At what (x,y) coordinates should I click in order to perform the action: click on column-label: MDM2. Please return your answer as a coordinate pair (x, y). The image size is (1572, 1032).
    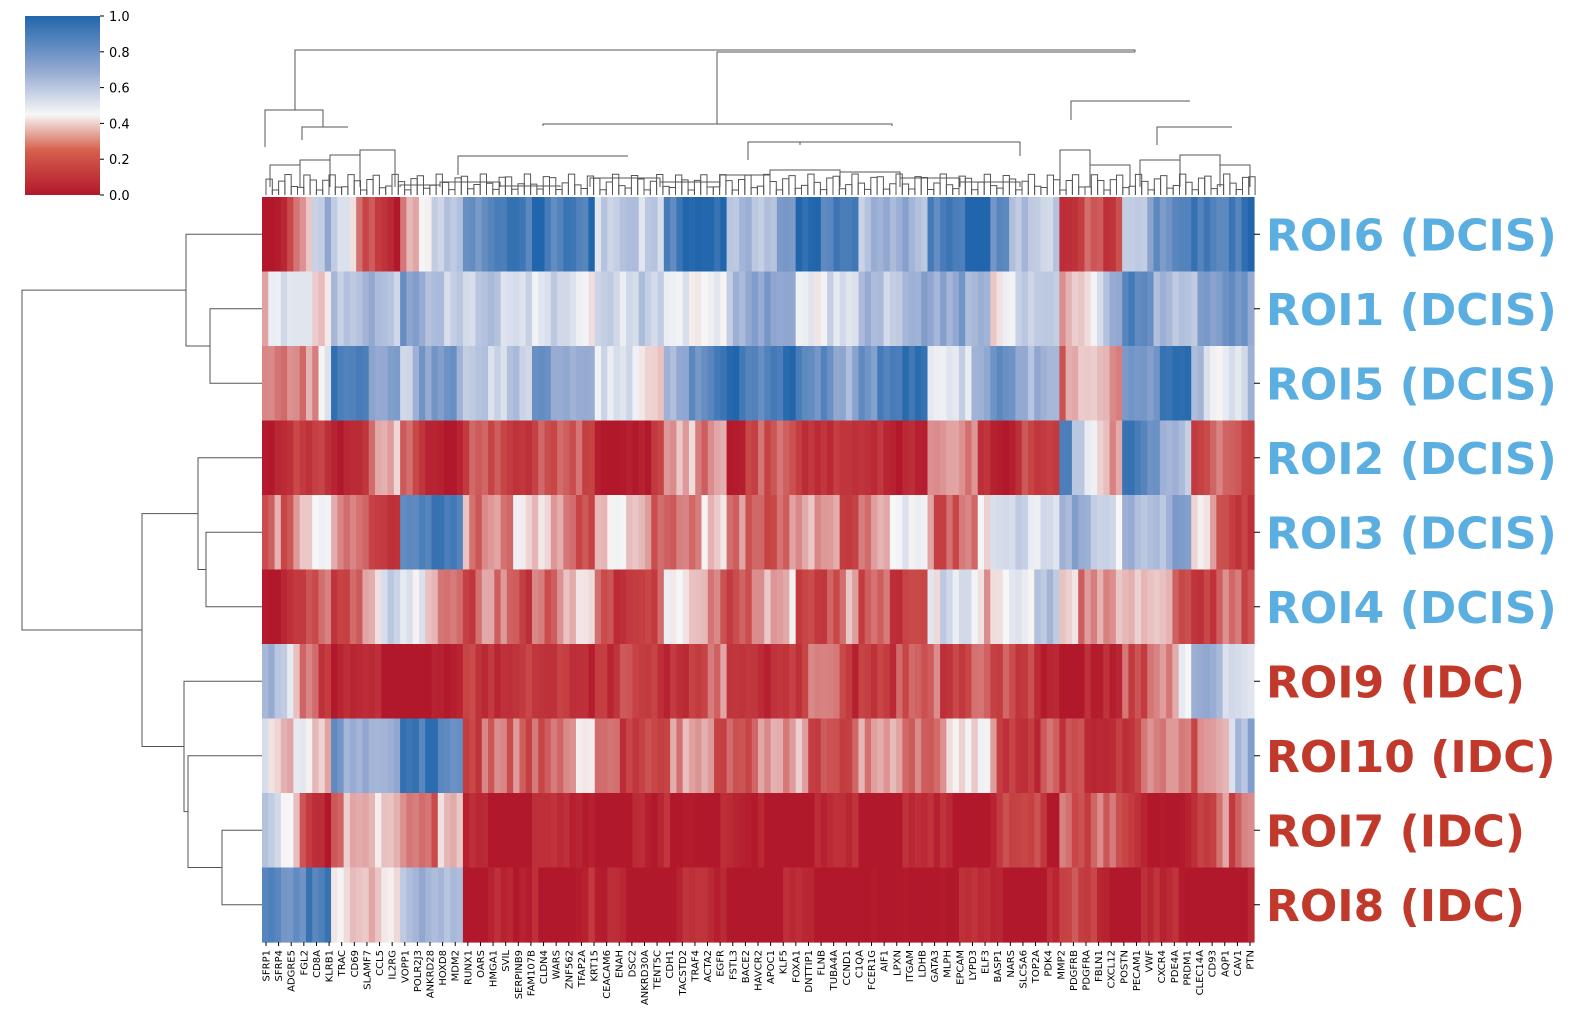
    Looking at the image, I should click on (456, 965).